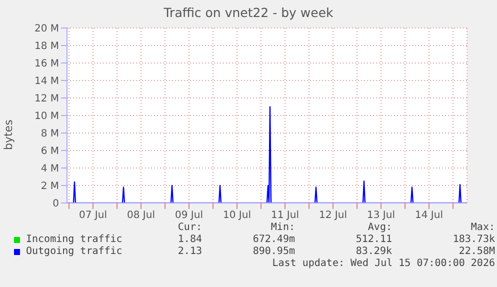 Image resolution: width=497 pixels, height=287 pixels. Describe the element at coordinates (189, 216) in the screenshot. I see `x-tick-label: 09 Jul` at that location.